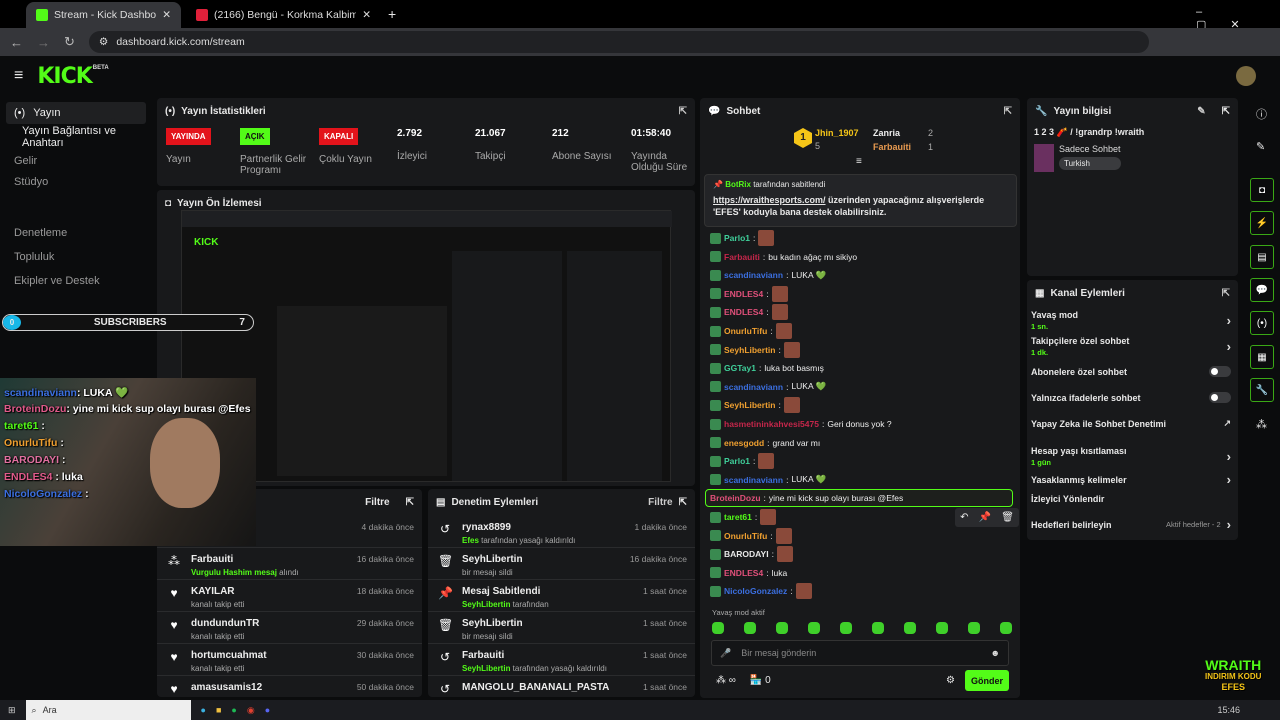 The image size is (1280, 720). I want to click on tab-youtube: (2166) Bengü - Korkma Kalbim ✕, so click(283, 15).